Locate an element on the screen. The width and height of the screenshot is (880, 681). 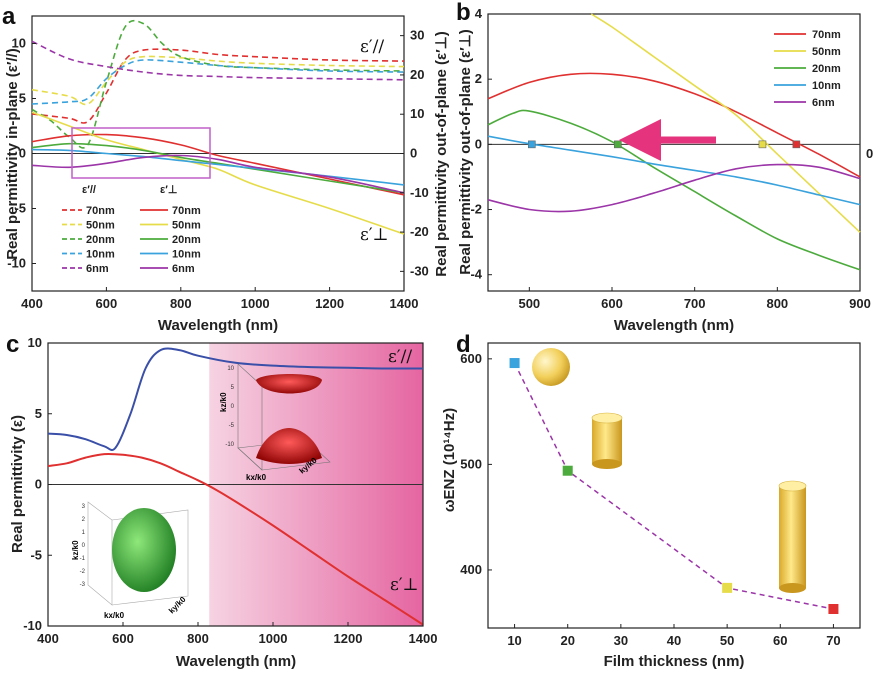
panel-a-left-ytick-label: 10 is located at coordinates (19, 43).